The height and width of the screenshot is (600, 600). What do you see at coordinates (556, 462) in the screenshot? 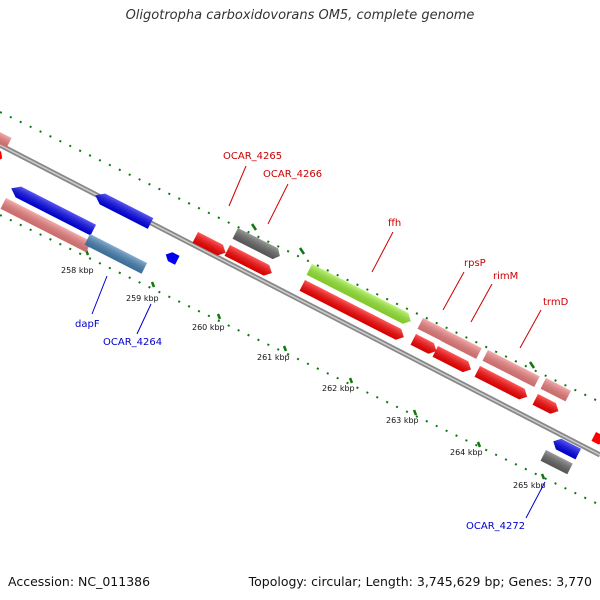
I see `gene-gray-ocar4272` at bounding box center [556, 462].